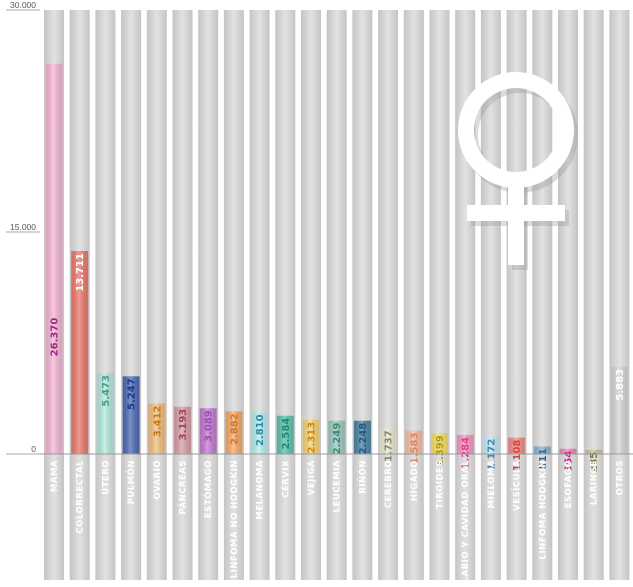 The width and height of the screenshot is (633, 587). Describe the element at coordinates (517, 456) in the screenshot. I see `value-label: 1.108` at that location.